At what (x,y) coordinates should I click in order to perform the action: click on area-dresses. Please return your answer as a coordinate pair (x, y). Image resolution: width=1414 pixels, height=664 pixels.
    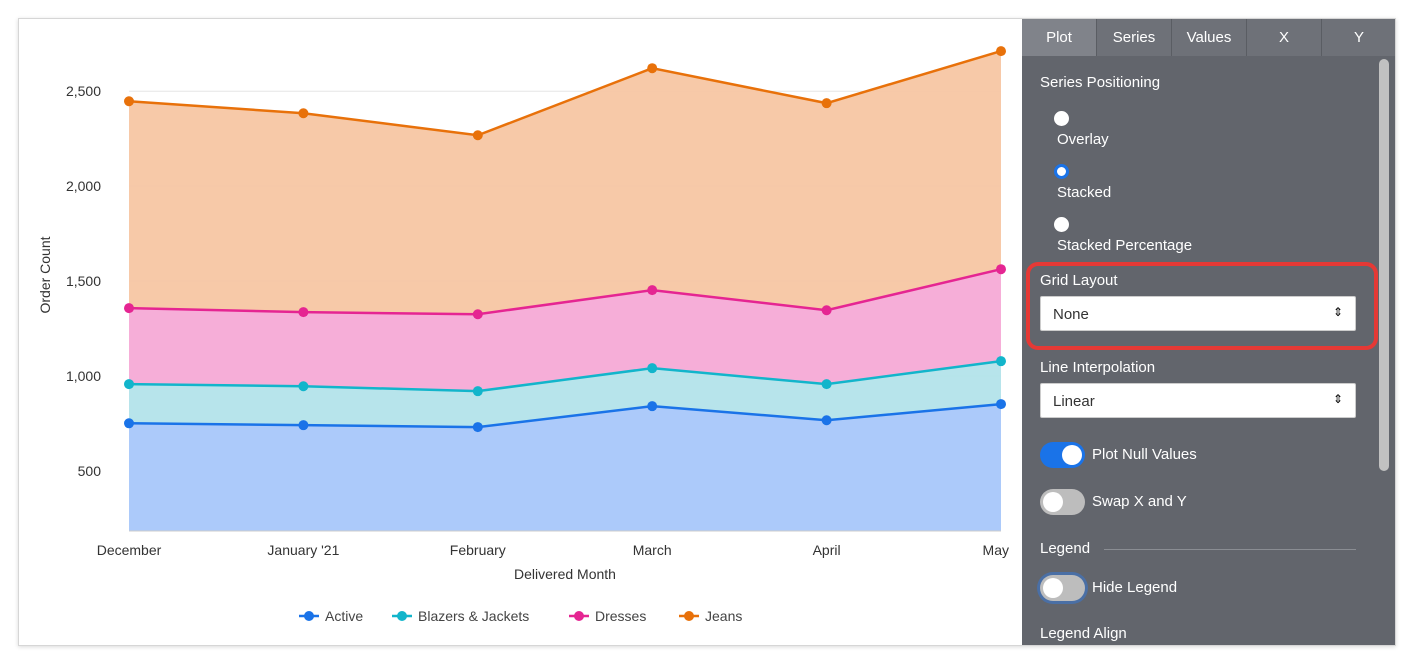
    Looking at the image, I should click on (565, 330).